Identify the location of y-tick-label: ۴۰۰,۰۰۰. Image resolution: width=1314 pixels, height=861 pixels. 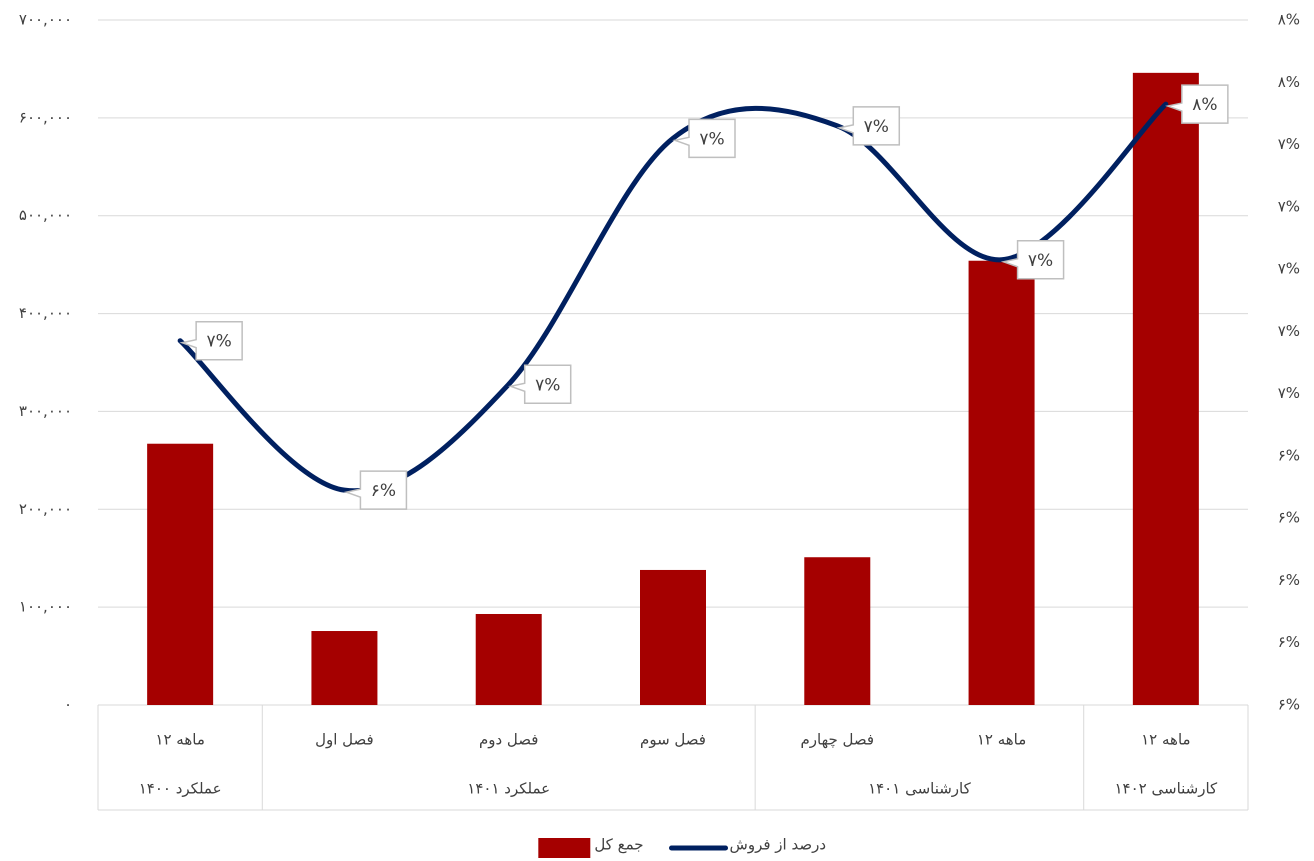
(45, 313).